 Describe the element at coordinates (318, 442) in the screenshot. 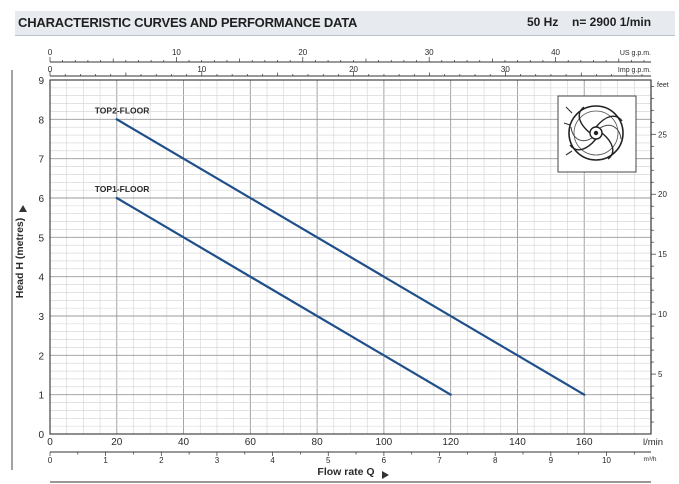

I see `x-tick-label: 80` at that location.